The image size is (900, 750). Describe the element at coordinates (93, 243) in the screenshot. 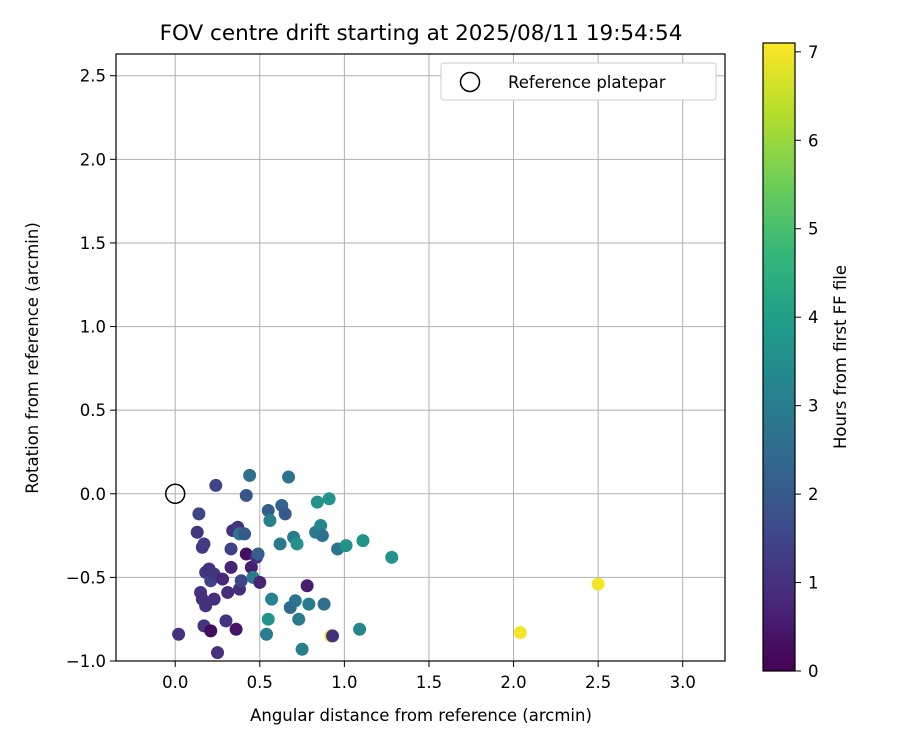

I see `y-tick-label: 1.5` at that location.